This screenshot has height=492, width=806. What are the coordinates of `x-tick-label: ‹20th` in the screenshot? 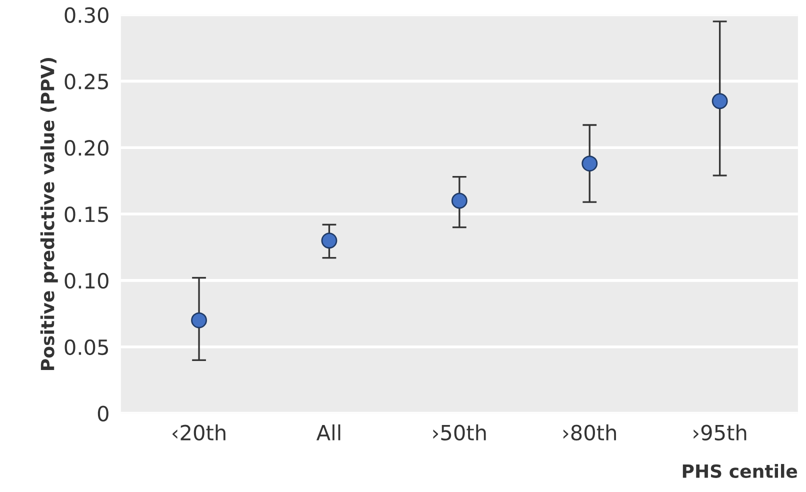 It's located at (199, 432).